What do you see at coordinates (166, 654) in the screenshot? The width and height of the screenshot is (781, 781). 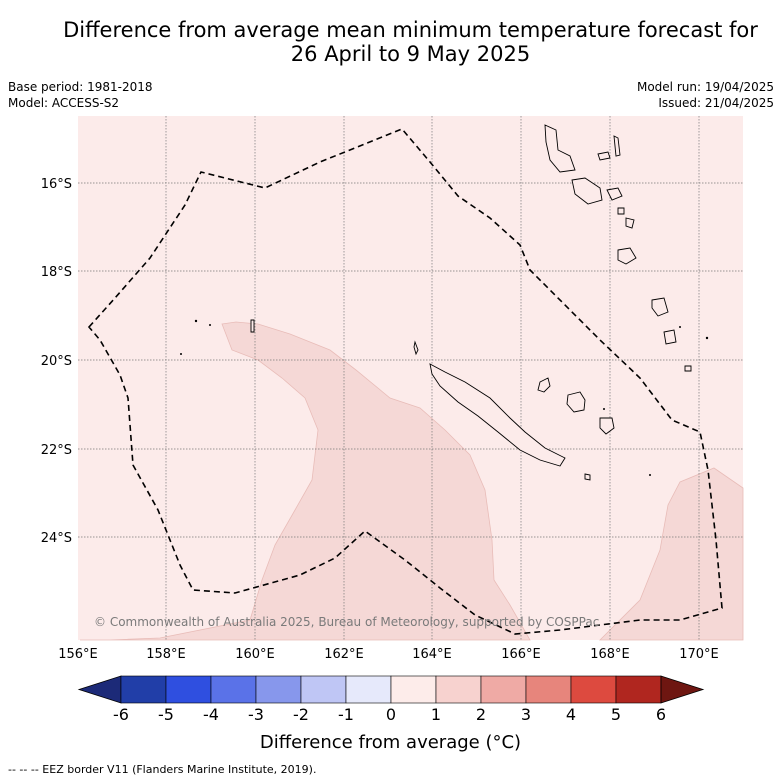 I see `longitude-label: 158°E` at bounding box center [166, 654].